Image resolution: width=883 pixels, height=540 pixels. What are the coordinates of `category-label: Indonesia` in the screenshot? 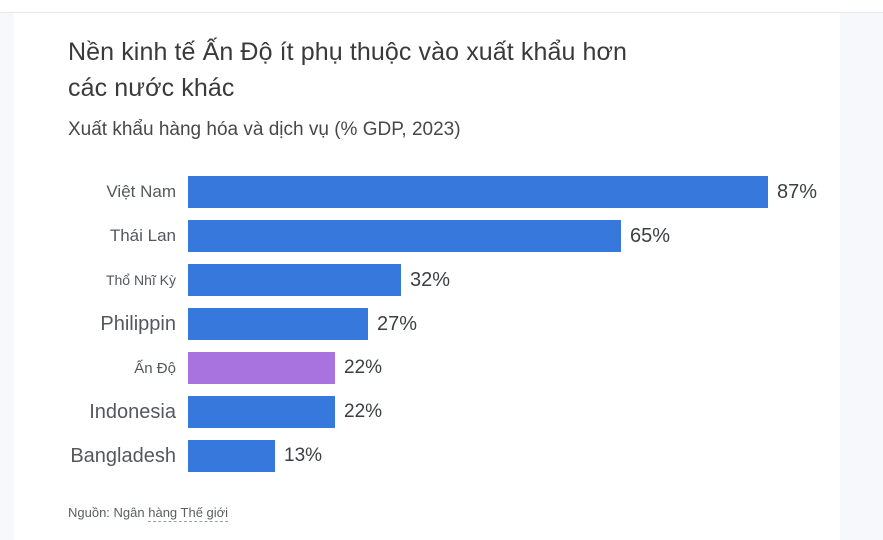 It's located at (132, 411).